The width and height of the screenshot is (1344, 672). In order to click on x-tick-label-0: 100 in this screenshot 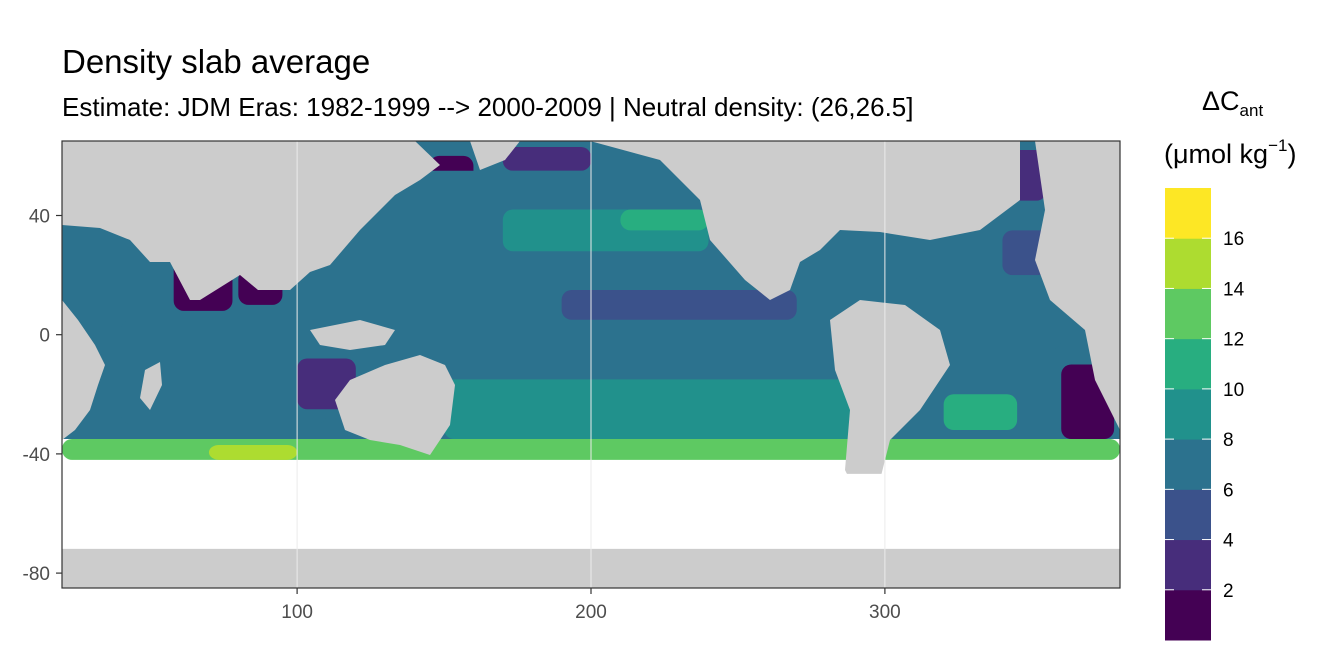, I will do `click(297, 612)`.